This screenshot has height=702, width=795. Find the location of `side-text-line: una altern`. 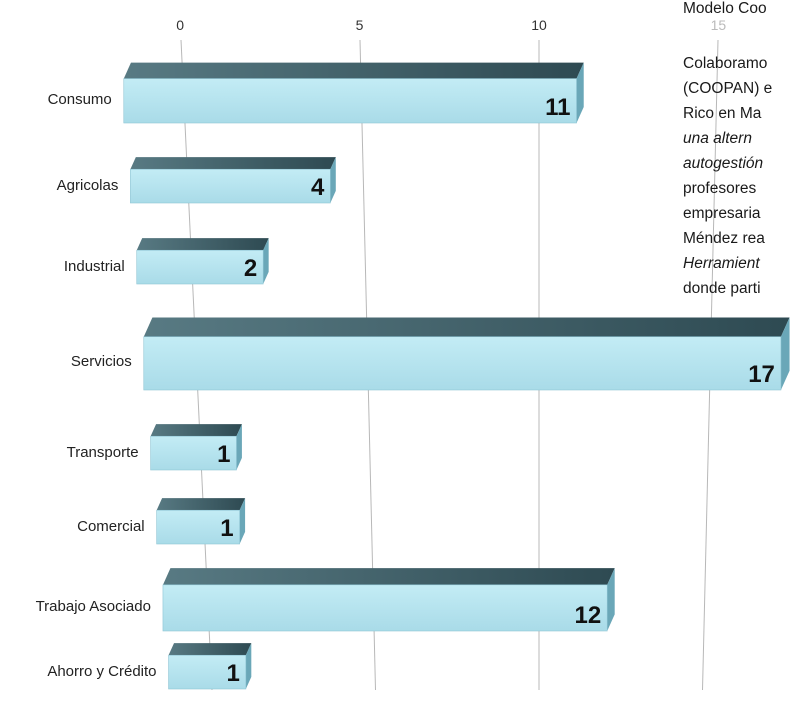

side-text-line: una altern is located at coordinates (717, 139).